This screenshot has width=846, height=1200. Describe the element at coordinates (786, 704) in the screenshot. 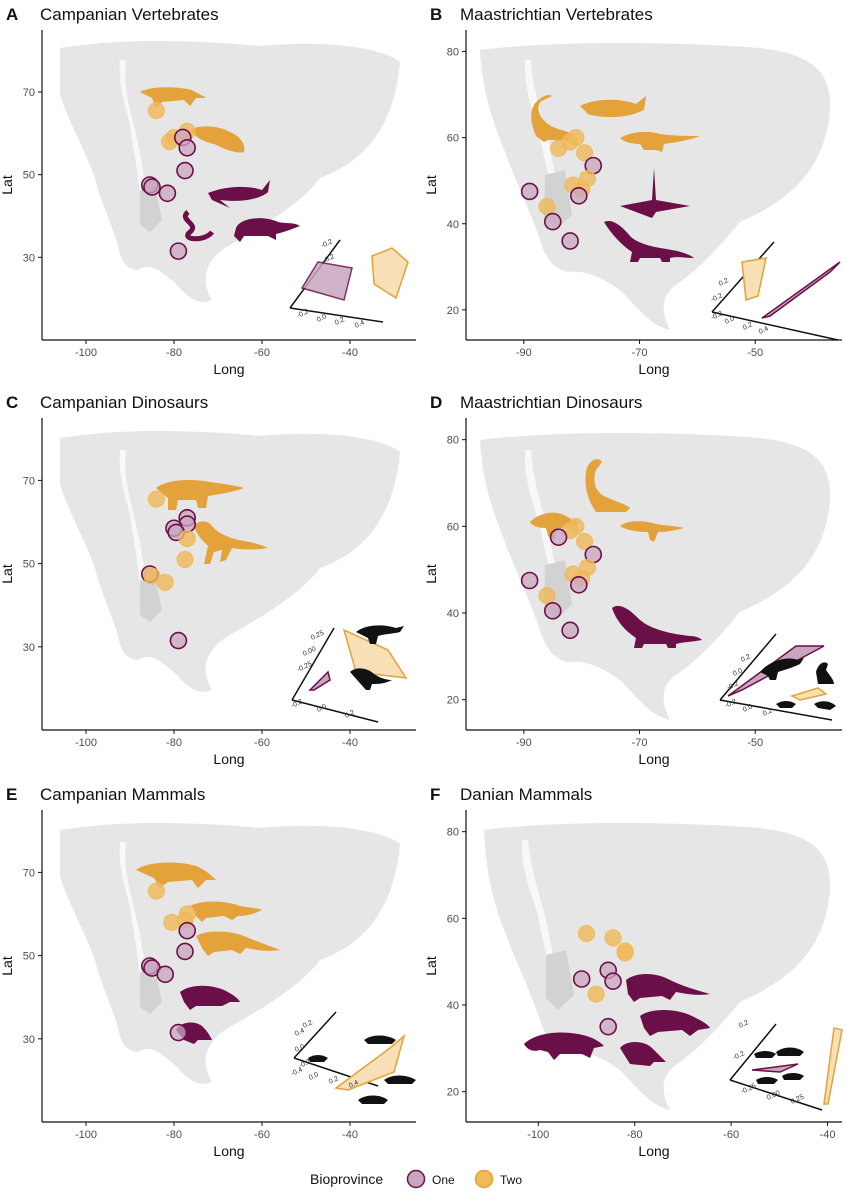

I see `small-theropod-silhouette-icon` at that location.